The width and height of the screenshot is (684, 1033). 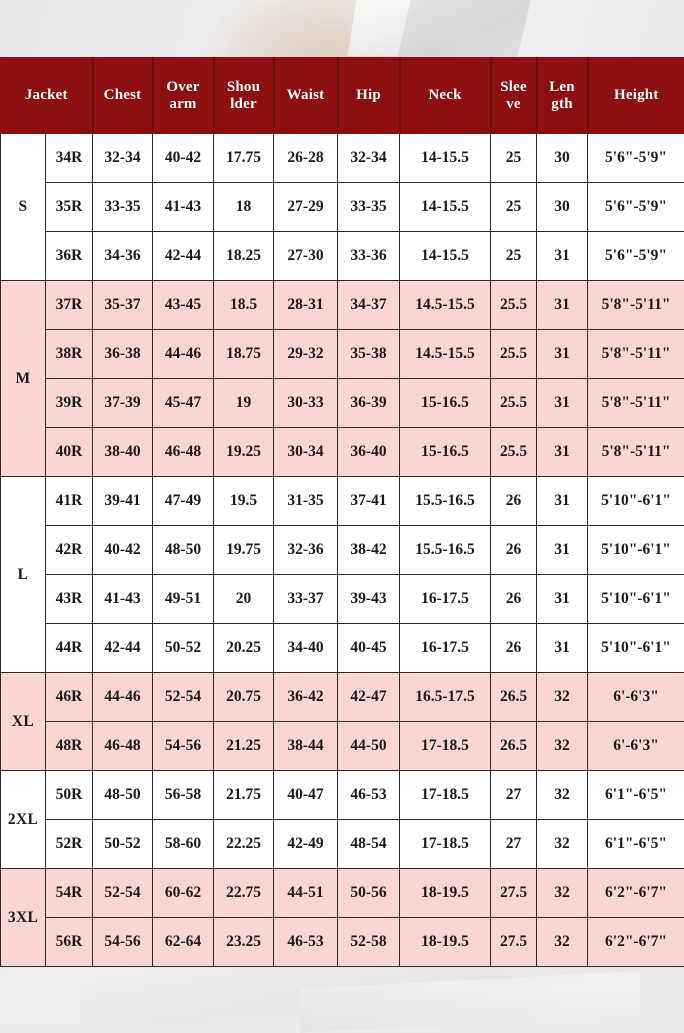 What do you see at coordinates (463, 29) in the screenshot?
I see `photo-jacket-shoulder` at bounding box center [463, 29].